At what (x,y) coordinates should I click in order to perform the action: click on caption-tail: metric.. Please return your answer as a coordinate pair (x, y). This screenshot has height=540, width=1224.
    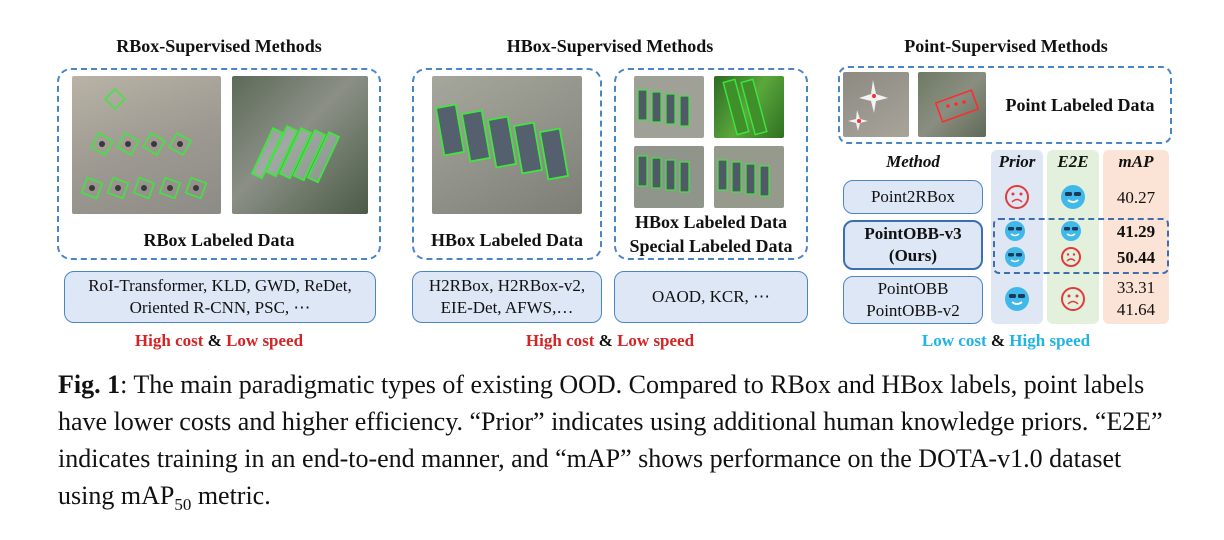
    Looking at the image, I should click on (231, 495).